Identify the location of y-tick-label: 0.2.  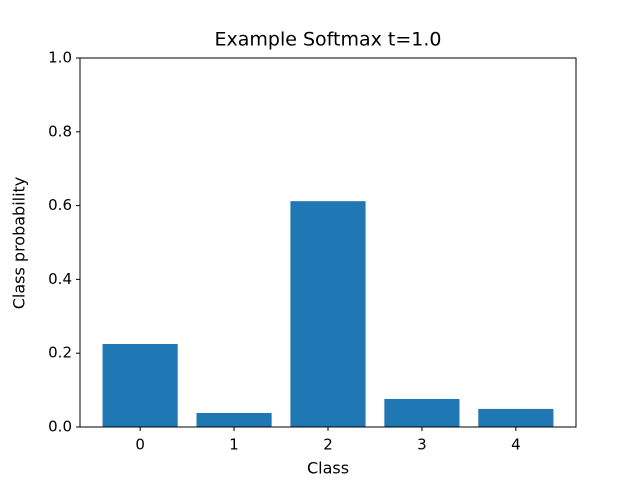
(60, 353).